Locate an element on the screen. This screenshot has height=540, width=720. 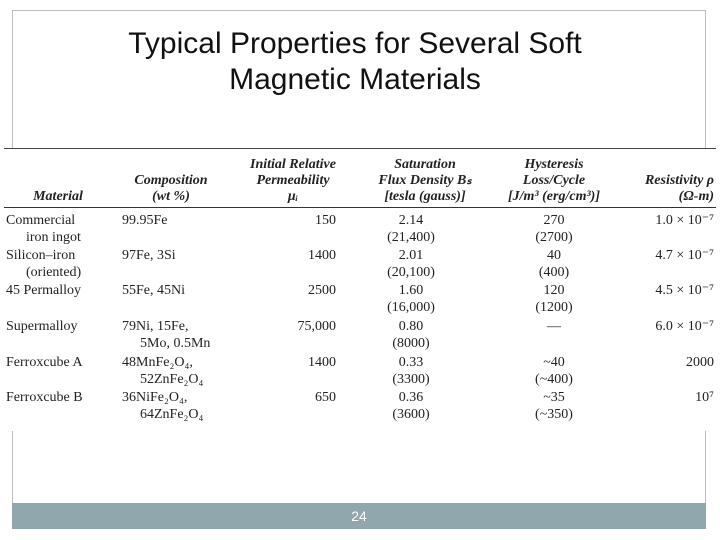
table-cell: (1200) is located at coordinates (554, 307).